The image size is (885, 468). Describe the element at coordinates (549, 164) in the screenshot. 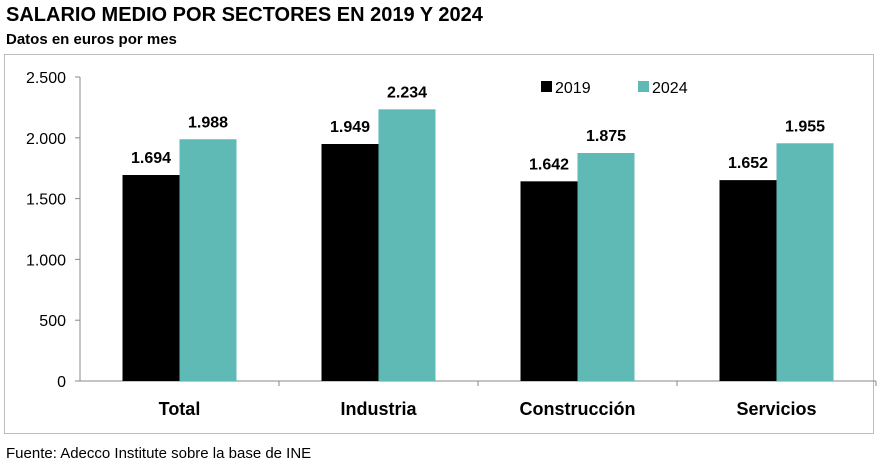

I see `data-label: 1.642` at that location.